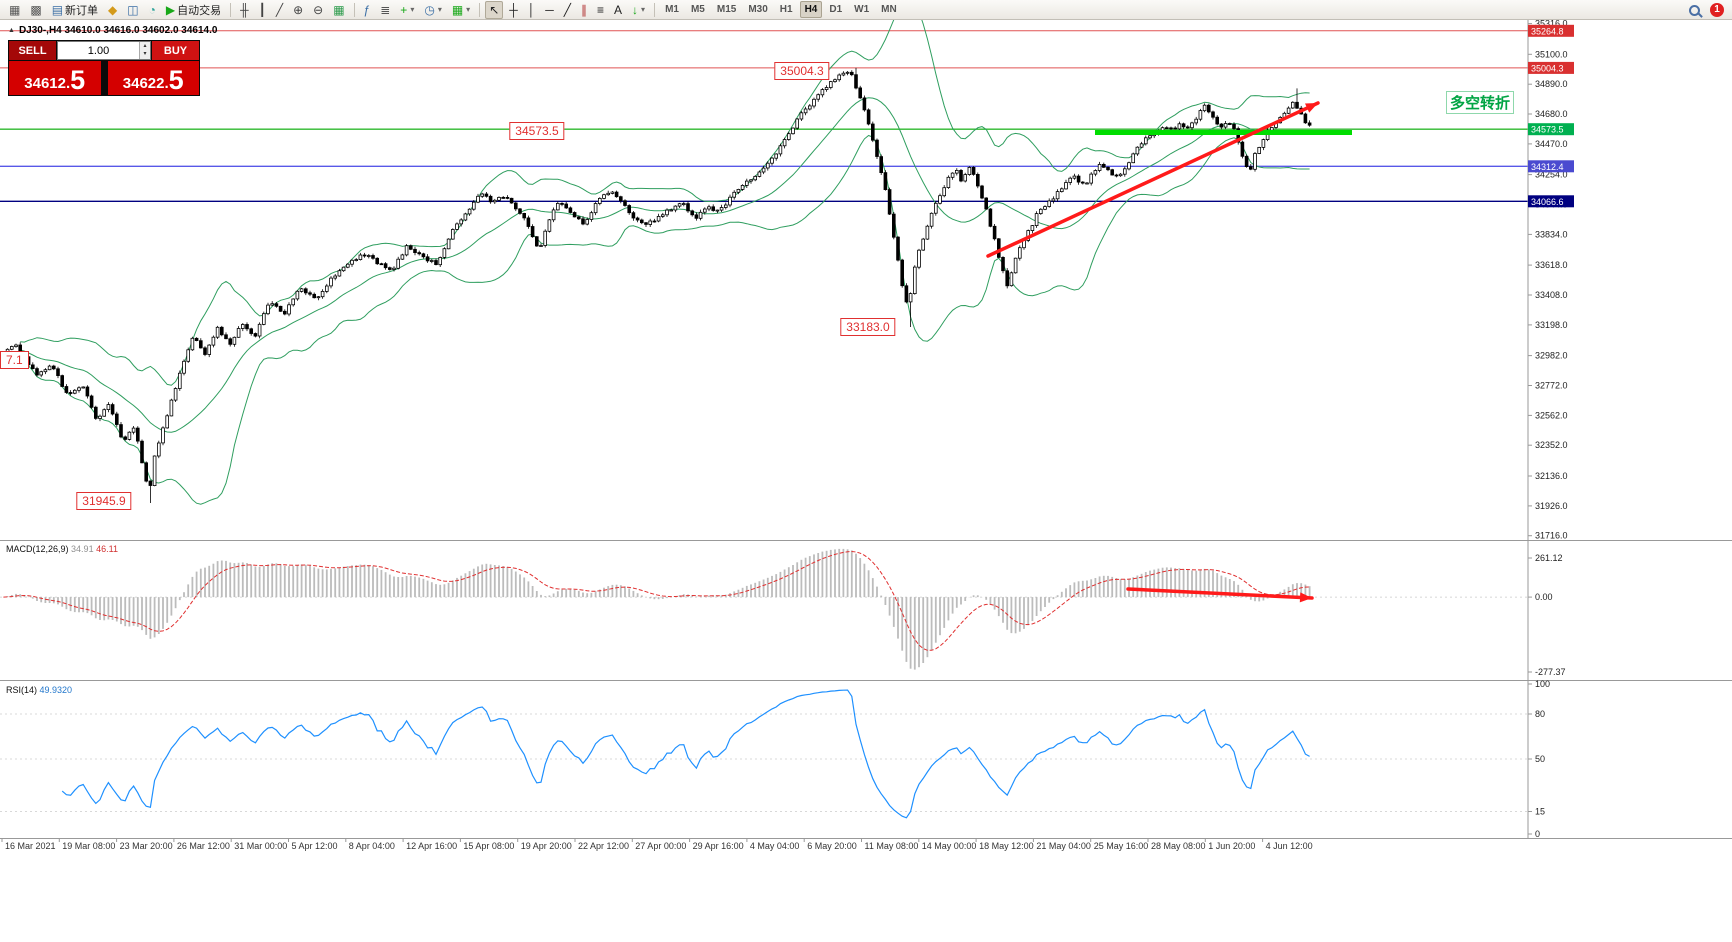 This screenshot has width=1732, height=942. Describe the element at coordinates (697, 9) in the screenshot. I see `timeframe-m5: M5` at that location.